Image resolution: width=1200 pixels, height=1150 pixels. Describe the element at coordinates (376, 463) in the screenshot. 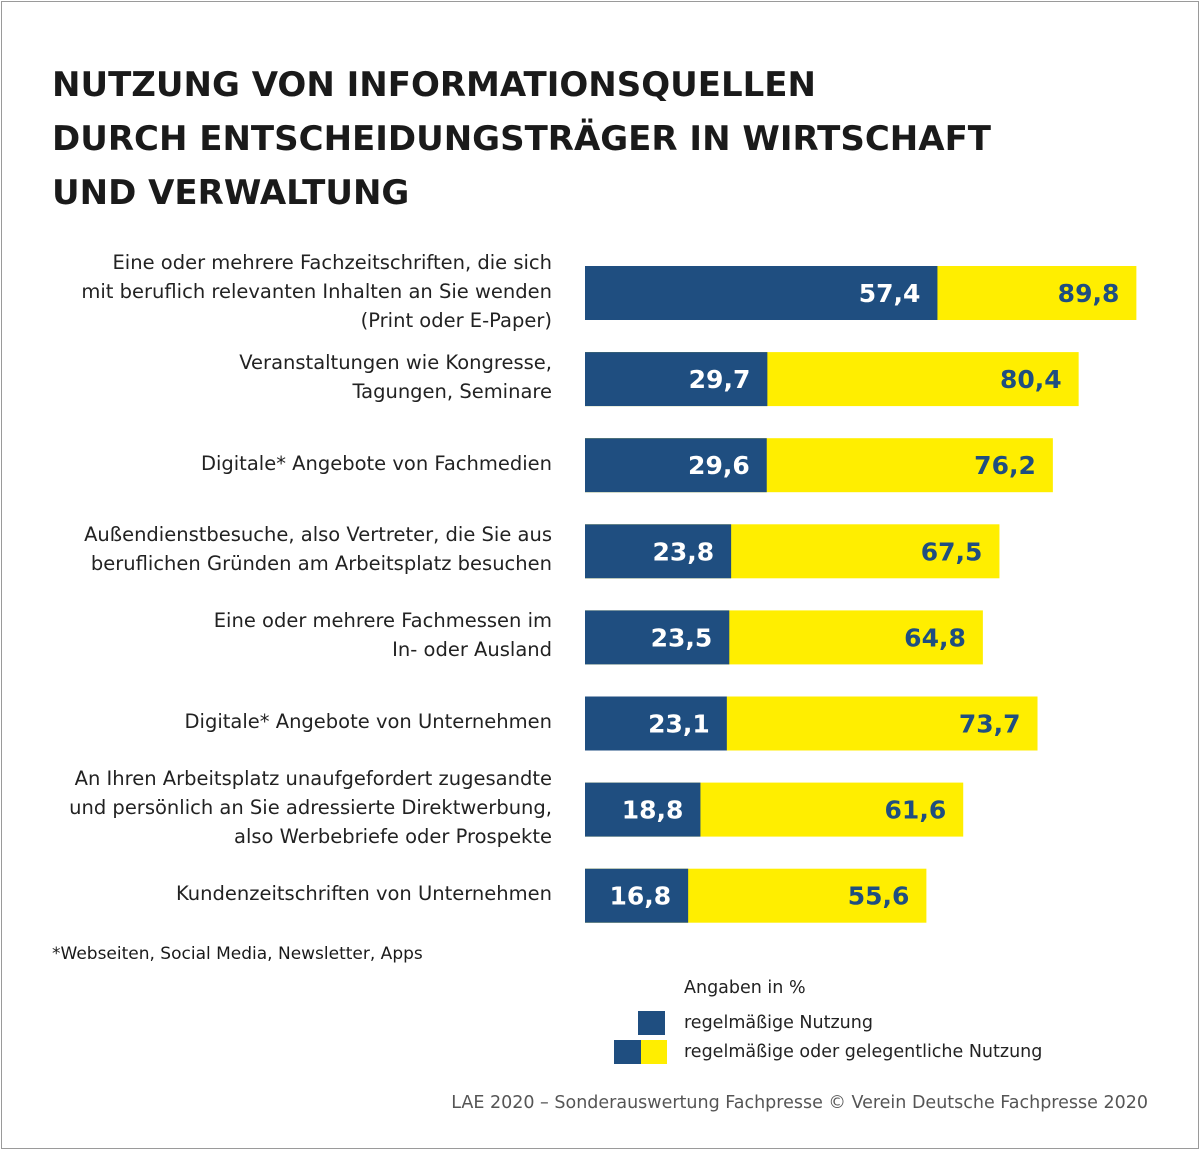

I see `category-label-line: Digitale* Angebote von Fachmedien` at that location.